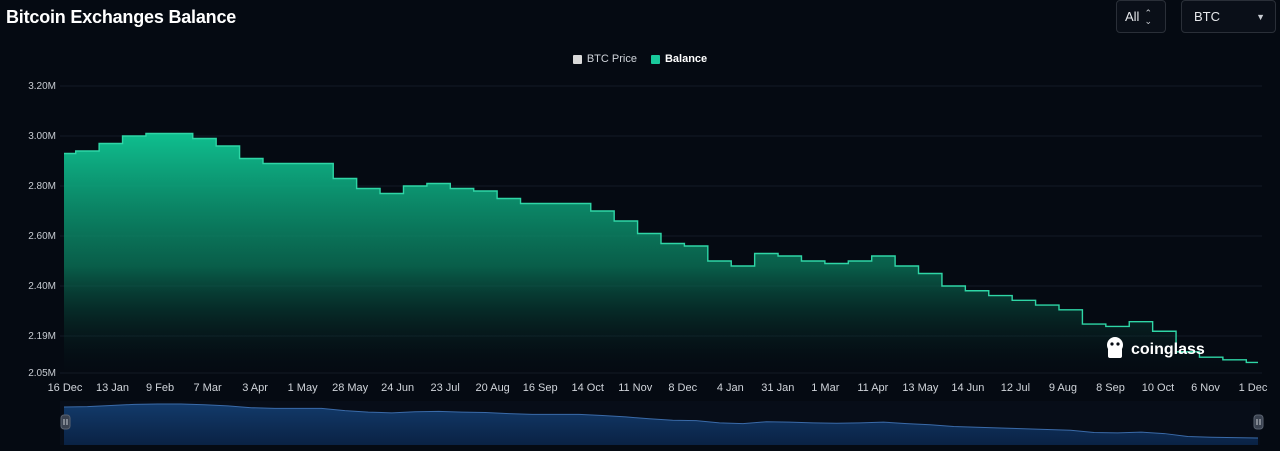 The width and height of the screenshot is (1280, 451). What do you see at coordinates (42, 230) in the screenshot?
I see `y-axis-ticks: 3.20M 3.00M 2.80M 2.60M 2.40M 2.19M 2.05M` at bounding box center [42, 230].